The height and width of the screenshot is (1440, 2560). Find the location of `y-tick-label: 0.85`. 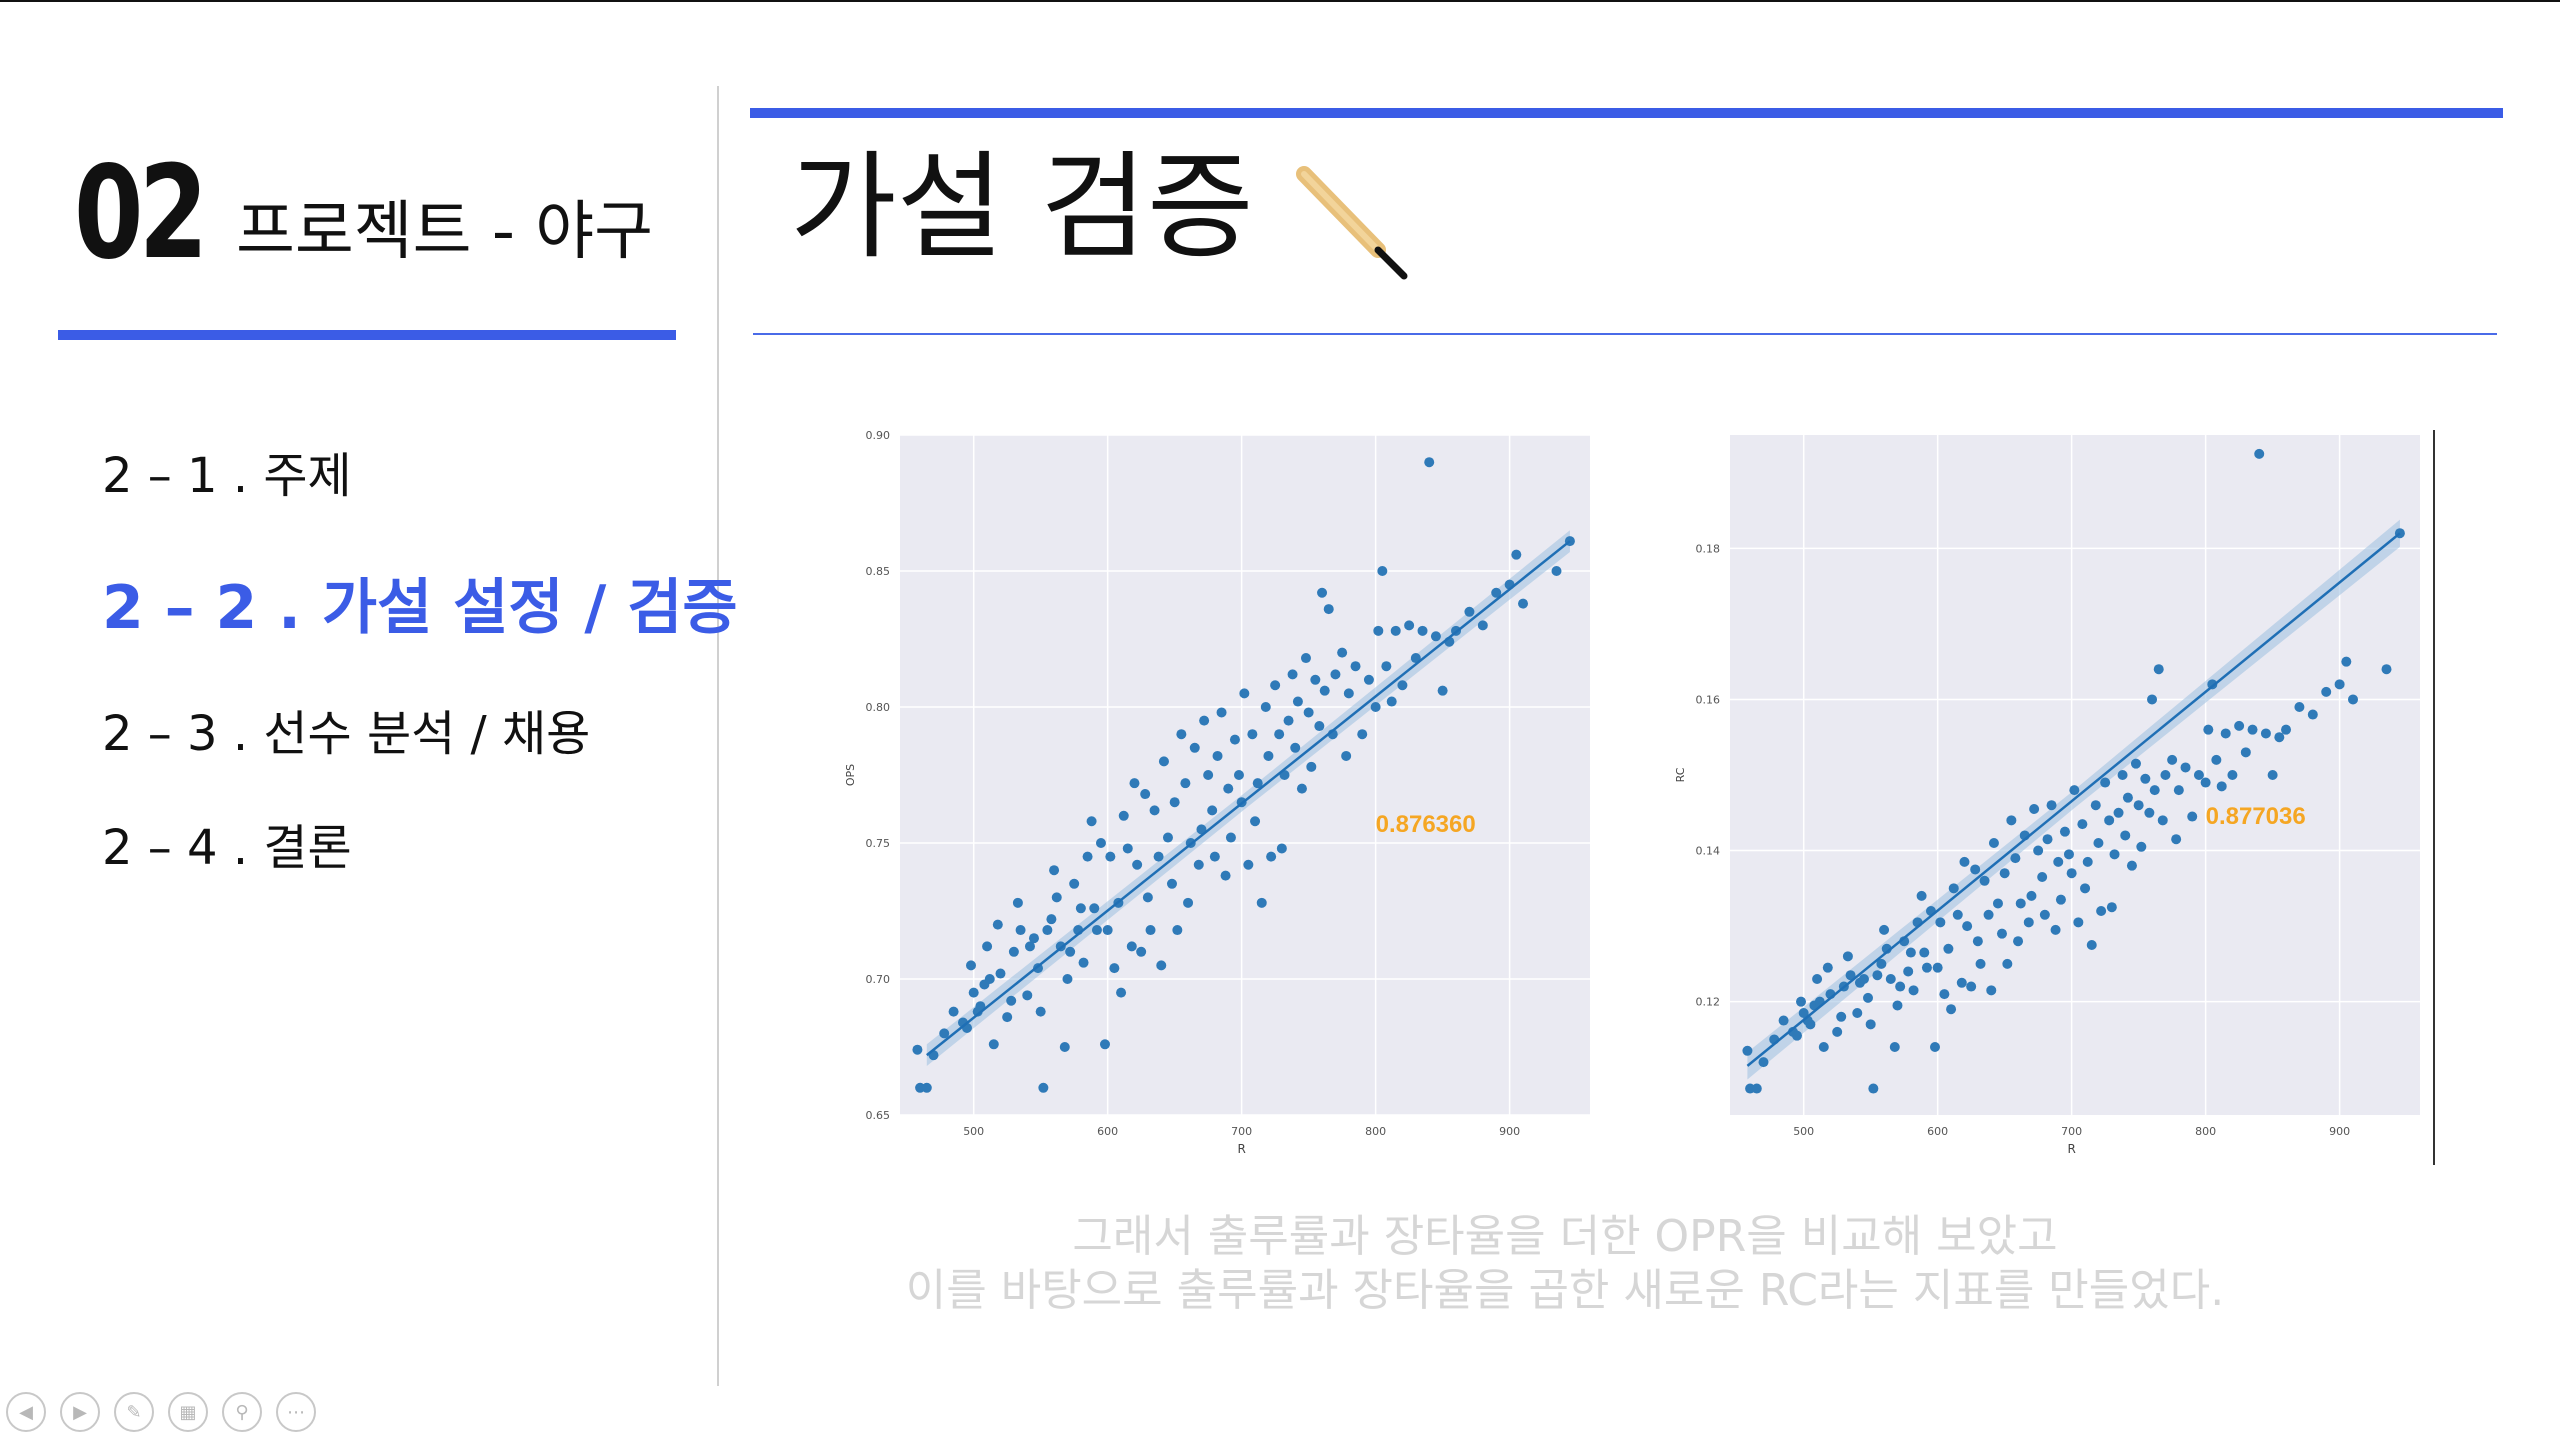

y-tick-label: 0.85 is located at coordinates (878, 571).